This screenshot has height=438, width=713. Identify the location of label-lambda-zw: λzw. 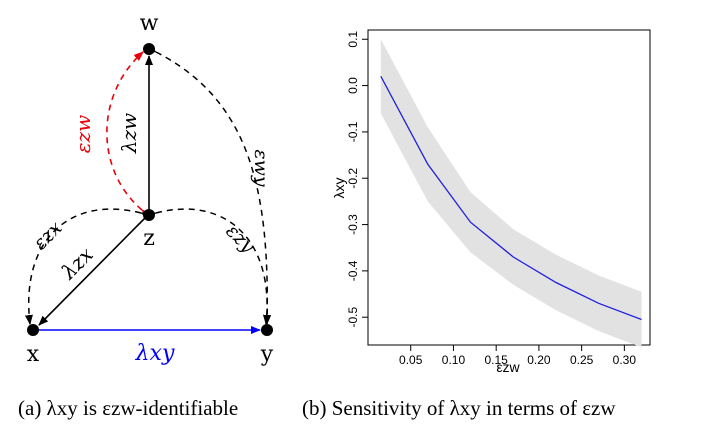
(129, 133).